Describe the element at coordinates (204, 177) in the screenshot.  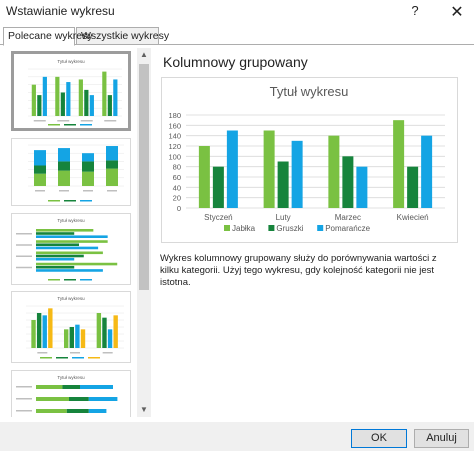
I see `bar-Jabłka-Styczeń` at that location.